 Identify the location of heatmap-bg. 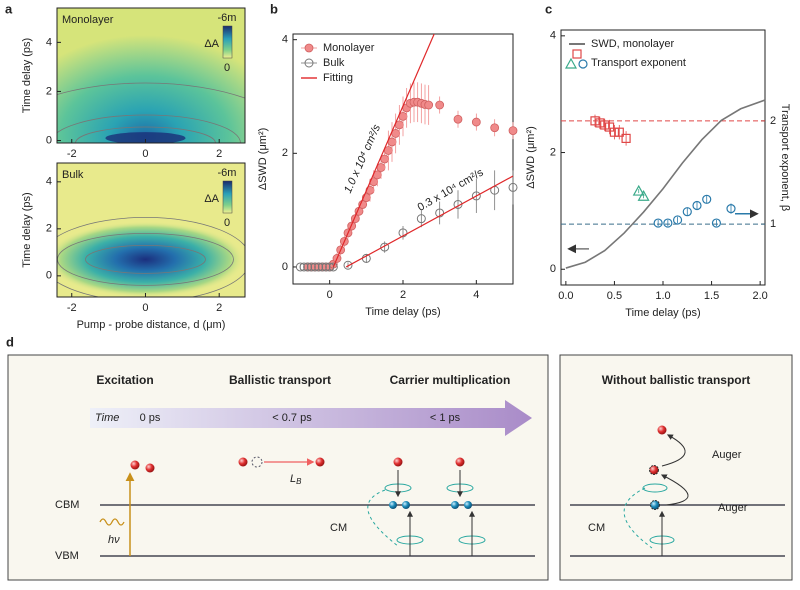
(151, 75).